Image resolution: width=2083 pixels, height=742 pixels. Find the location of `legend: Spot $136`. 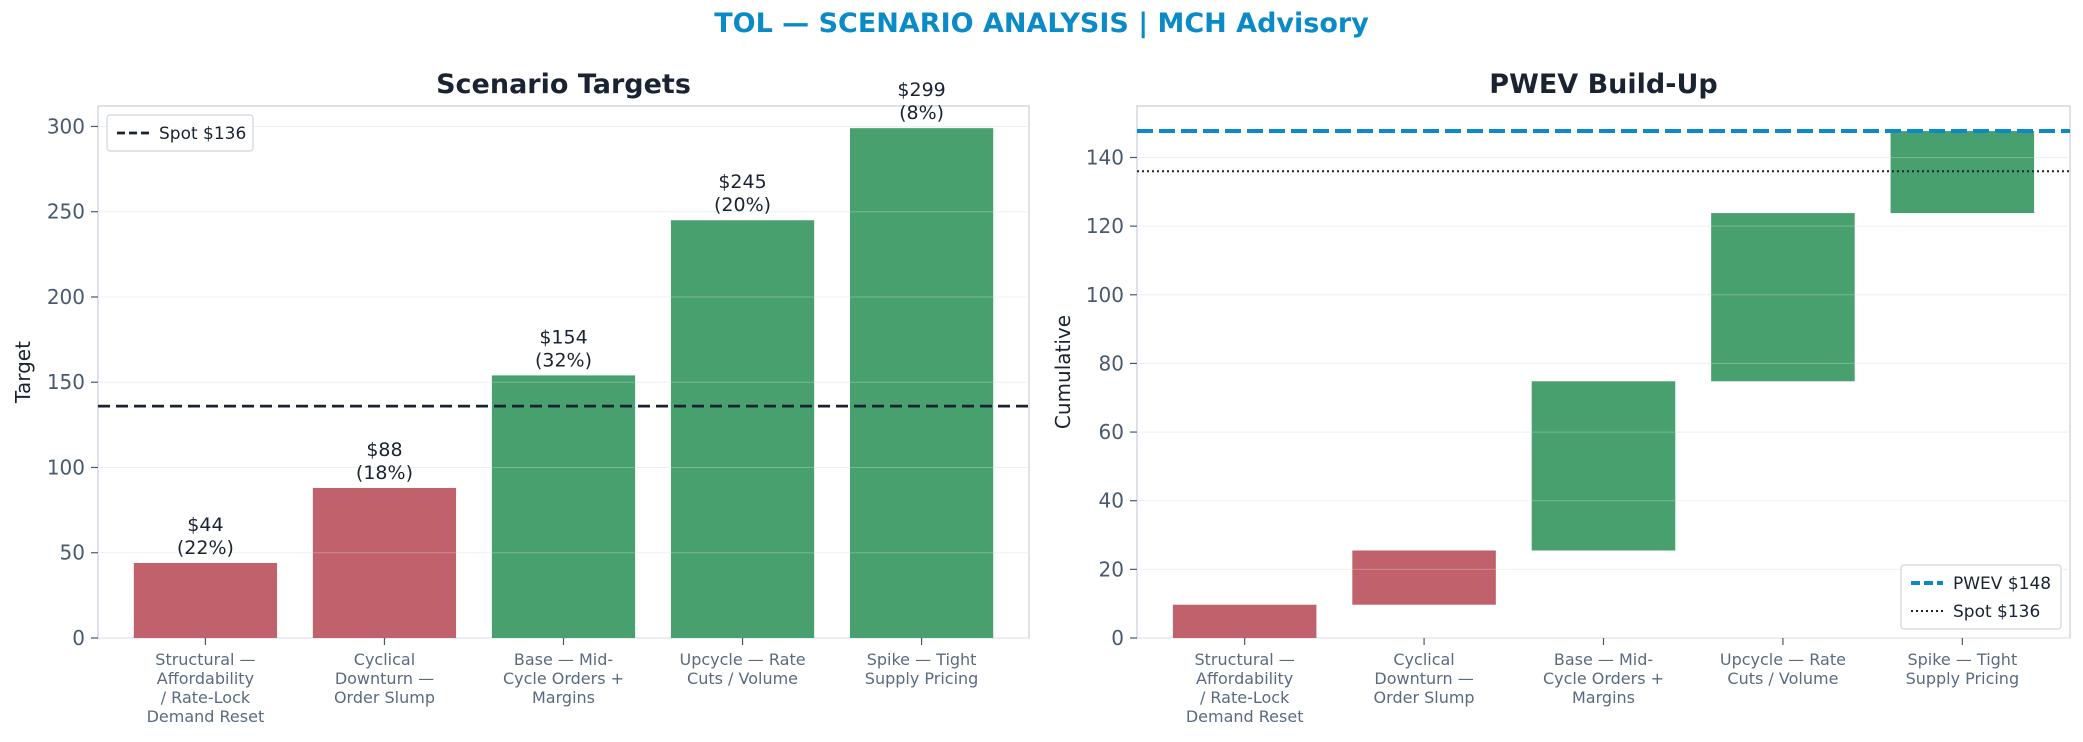

legend: Spot $136 is located at coordinates (180, 133).